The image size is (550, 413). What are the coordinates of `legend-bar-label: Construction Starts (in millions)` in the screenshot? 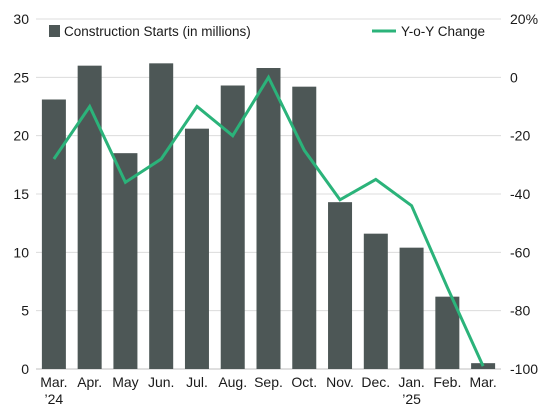 It's located at (157, 31).